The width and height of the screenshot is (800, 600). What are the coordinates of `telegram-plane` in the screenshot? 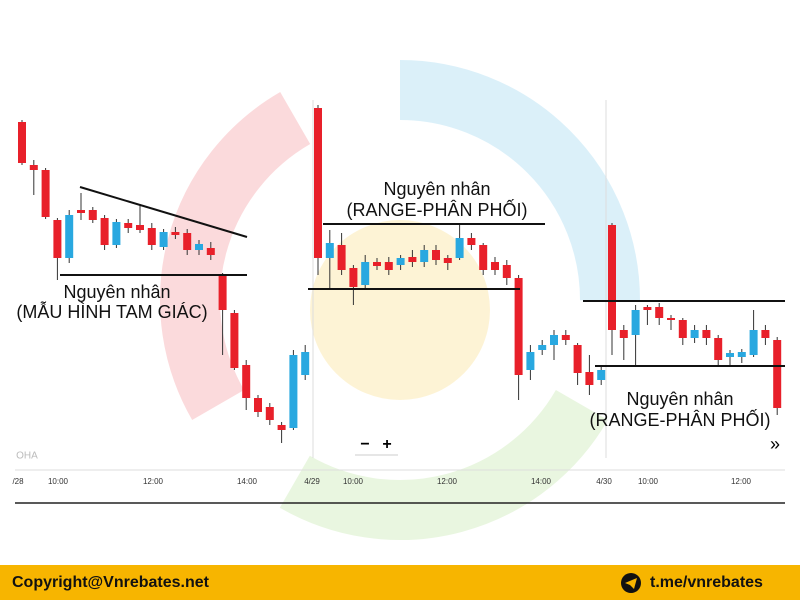 It's located at (631, 583).